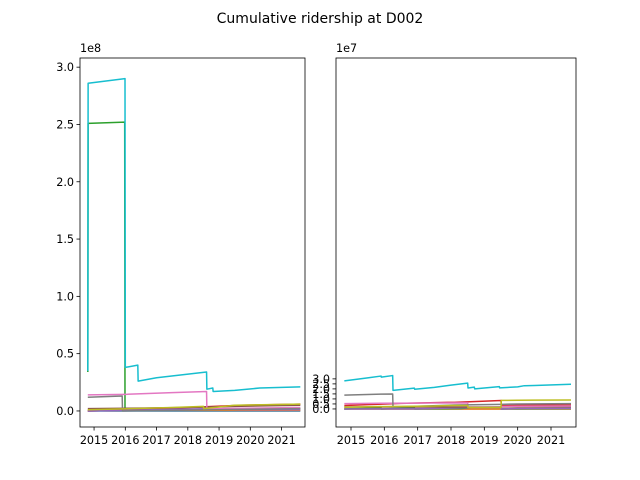 This screenshot has width=640, height=480. I want to click on right-series-10-line, so click(458, 383).